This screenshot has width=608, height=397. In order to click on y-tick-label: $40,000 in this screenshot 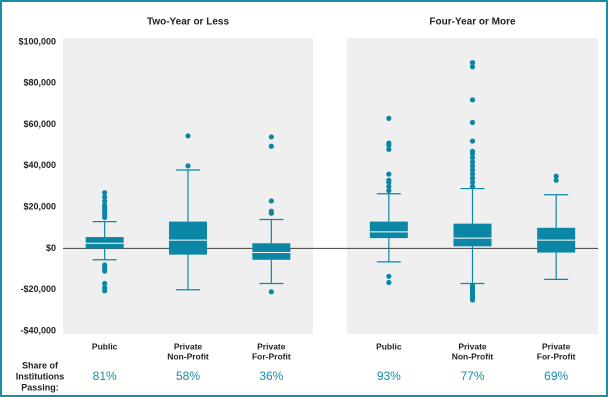, I will do `click(39, 165)`.